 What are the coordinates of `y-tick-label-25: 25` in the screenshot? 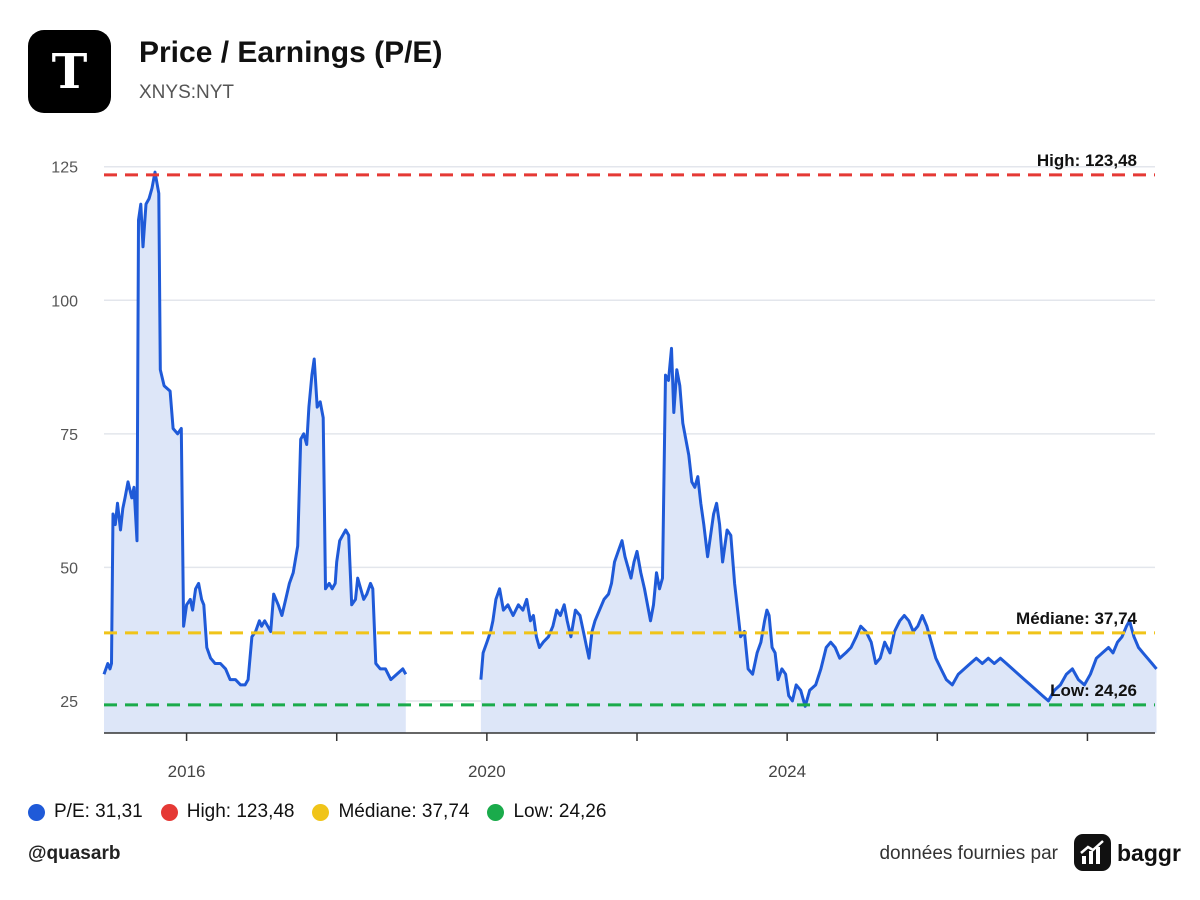 It's located at (69, 702).